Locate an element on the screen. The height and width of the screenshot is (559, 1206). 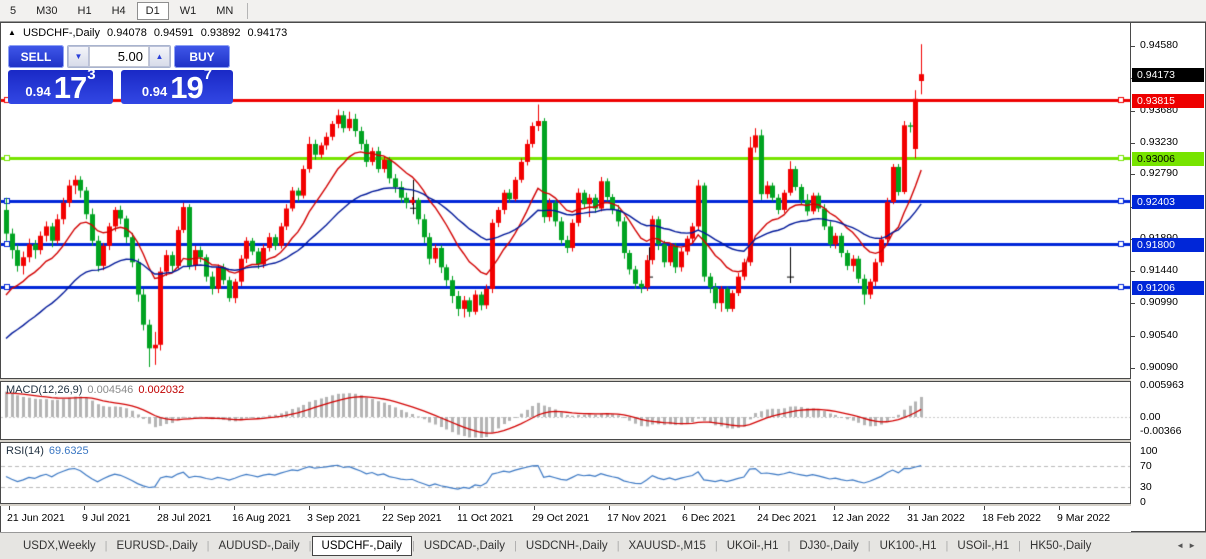
chart-tab-usdcnh-daily: USDCNH-,Daily is located at coordinates (566, 546).